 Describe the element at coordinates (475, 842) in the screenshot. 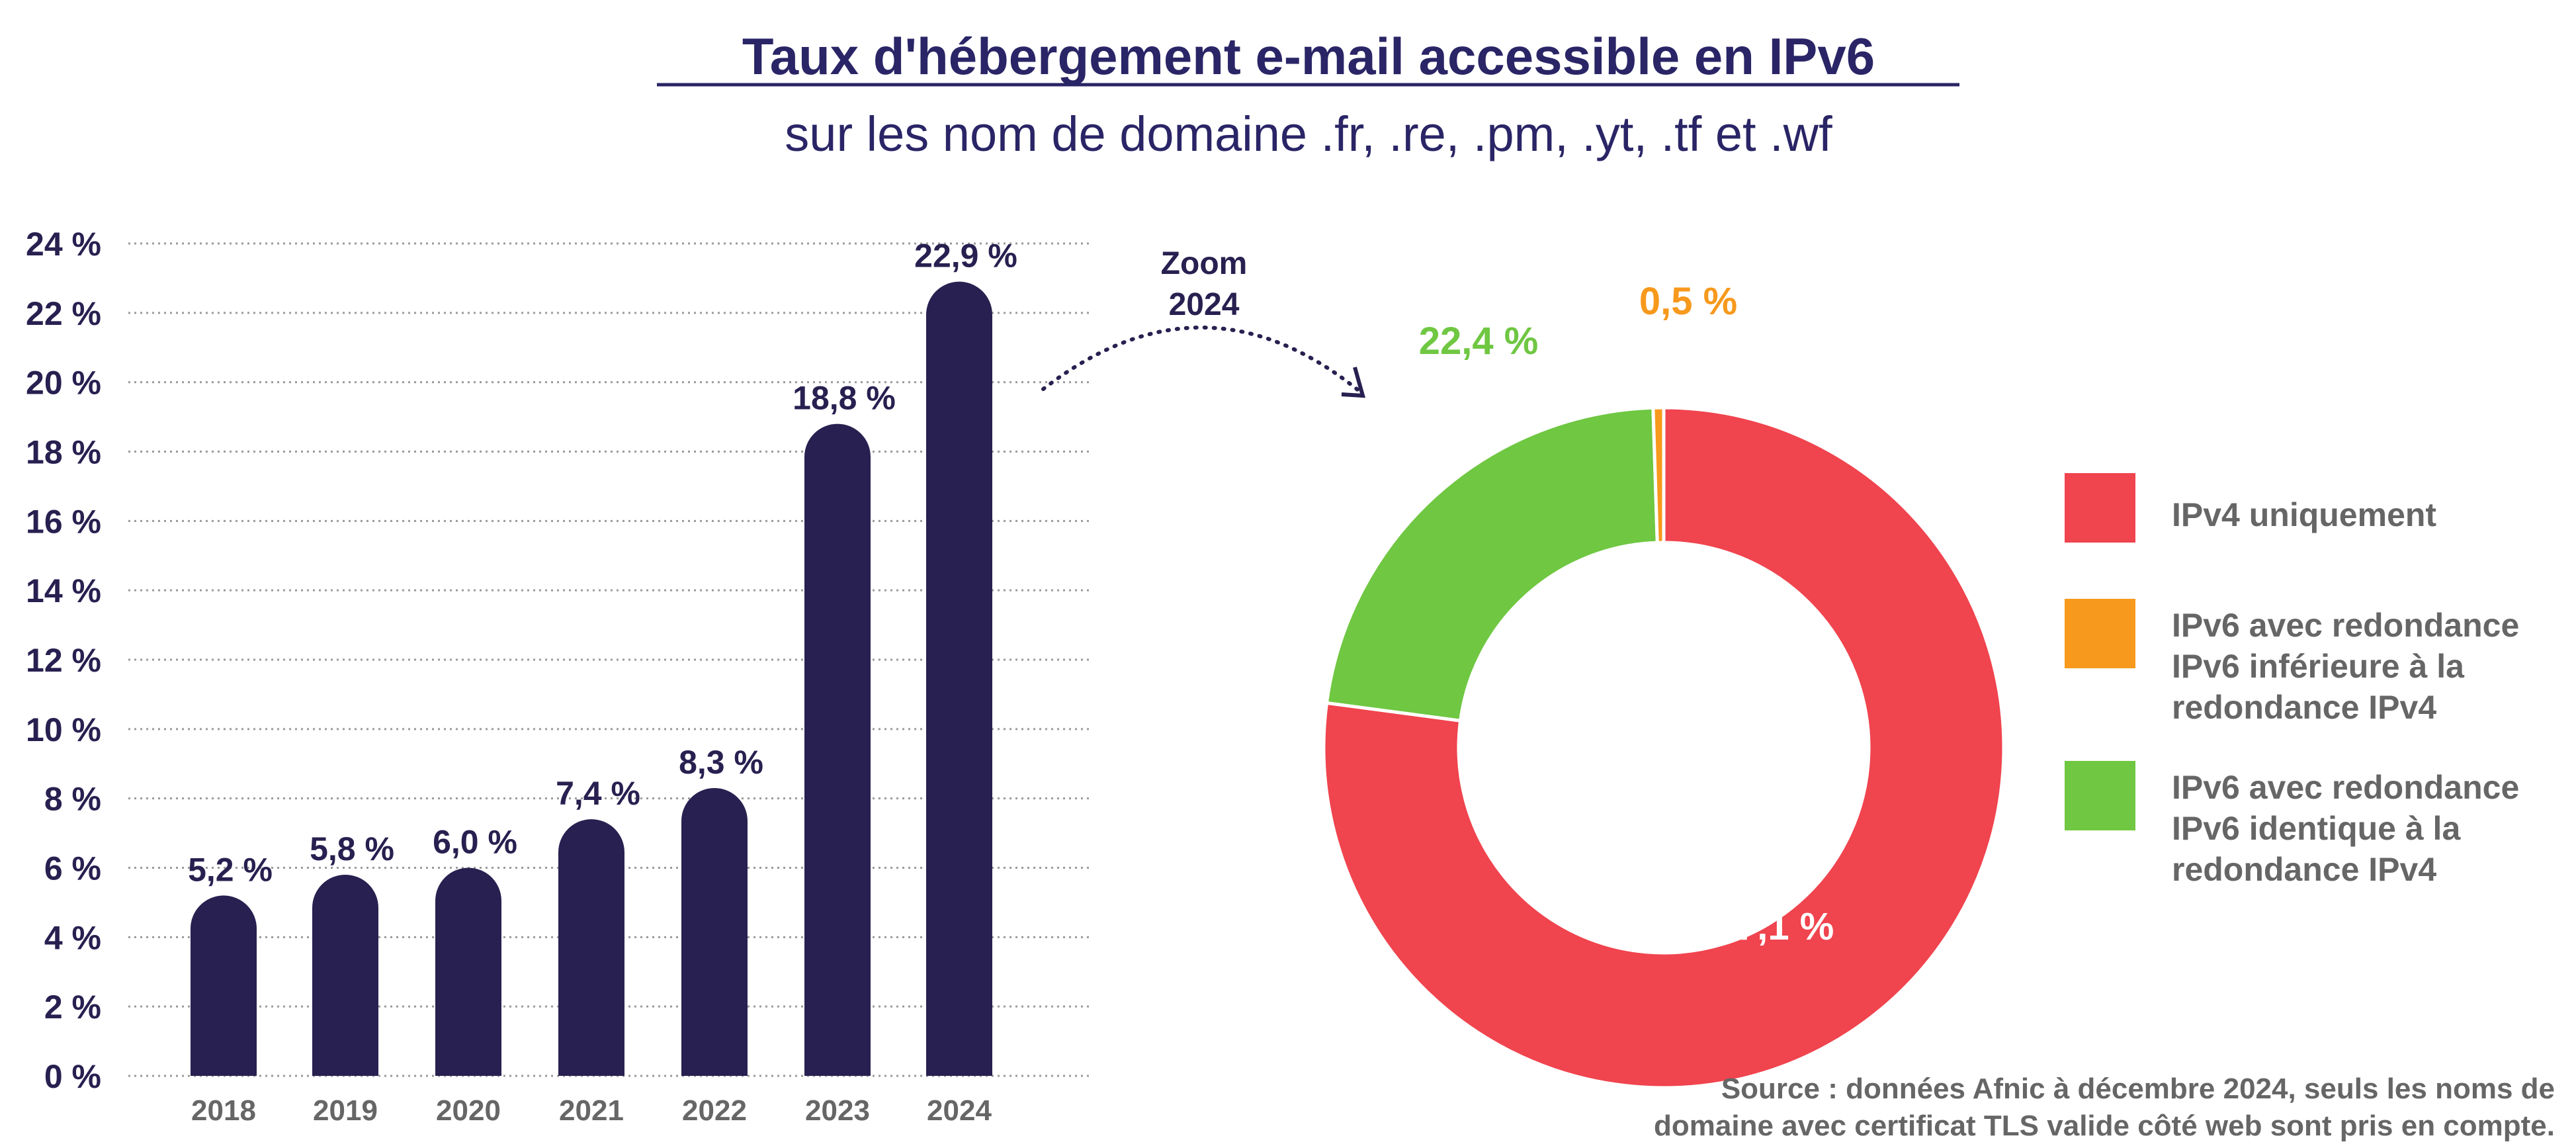

I see `bar-value-label: 6,0 %` at that location.